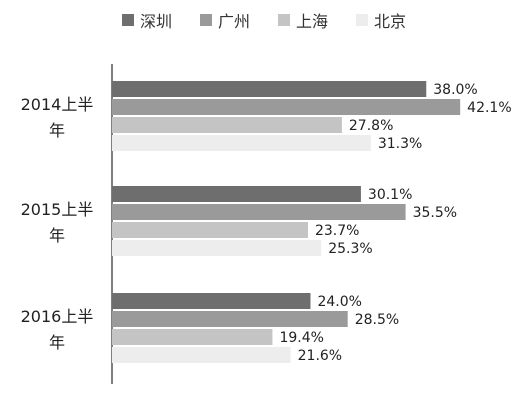  What do you see at coordinates (400, 144) in the screenshot?
I see `data-label: 31.3%` at bounding box center [400, 144].